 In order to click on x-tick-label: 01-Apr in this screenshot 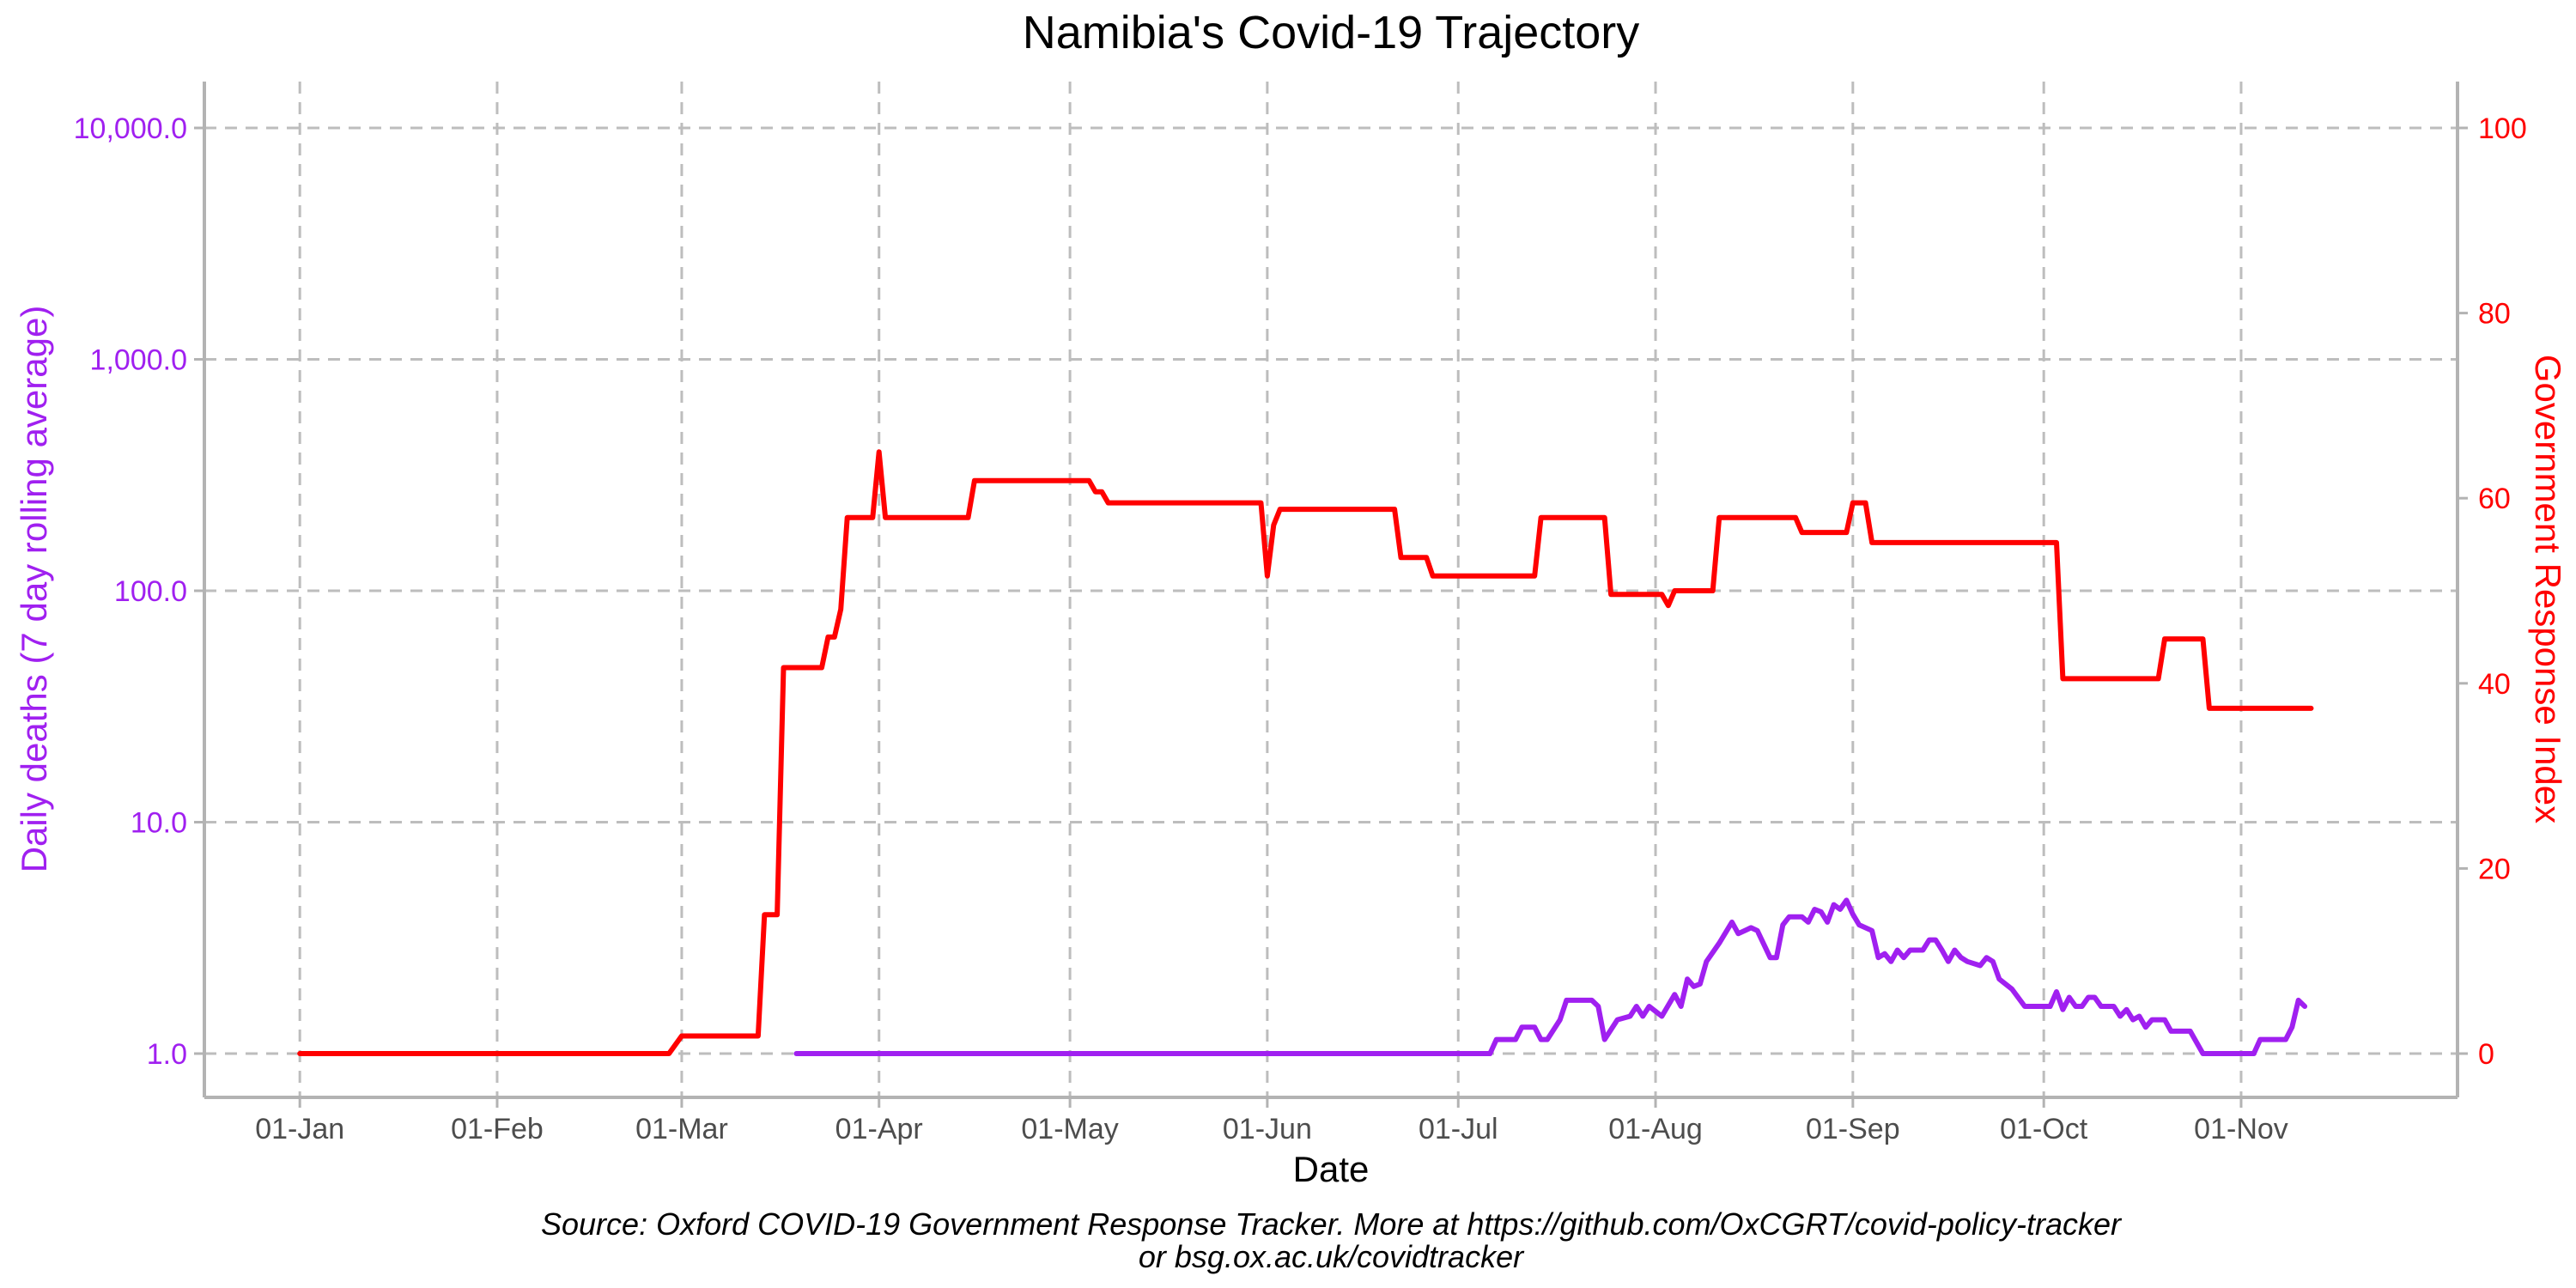, I will do `click(879, 1129)`.